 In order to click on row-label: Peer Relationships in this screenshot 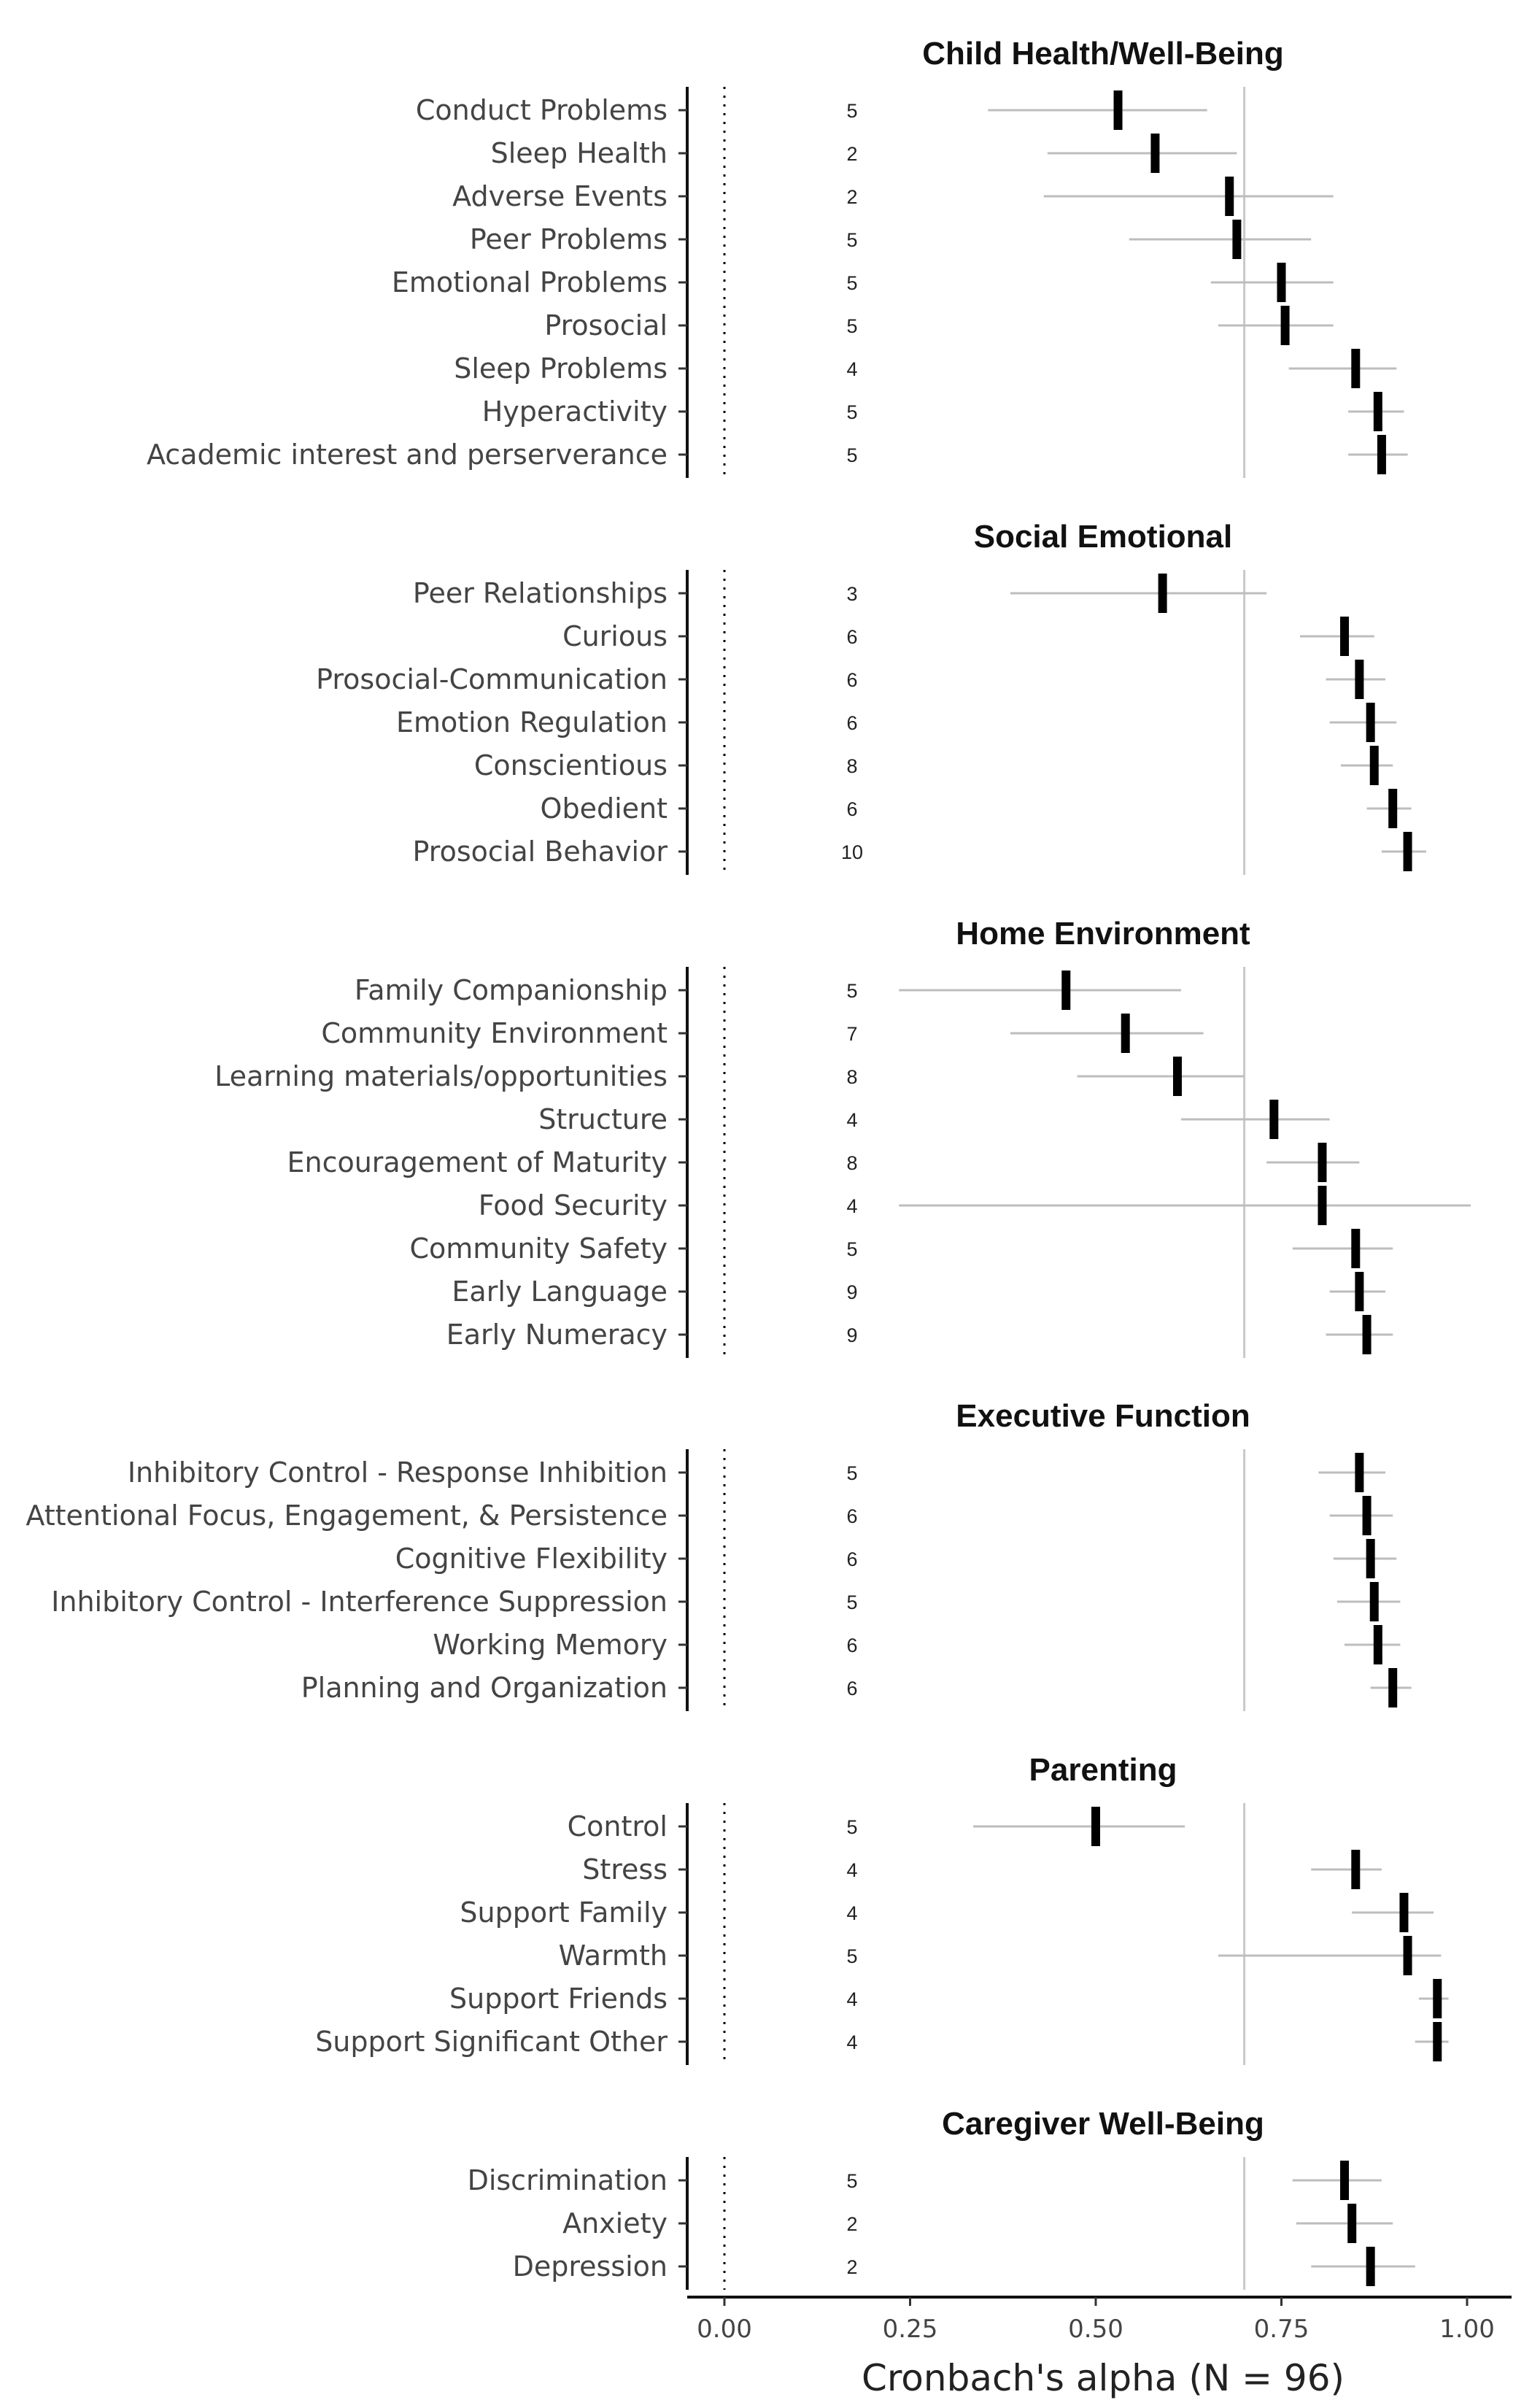, I will do `click(541, 593)`.